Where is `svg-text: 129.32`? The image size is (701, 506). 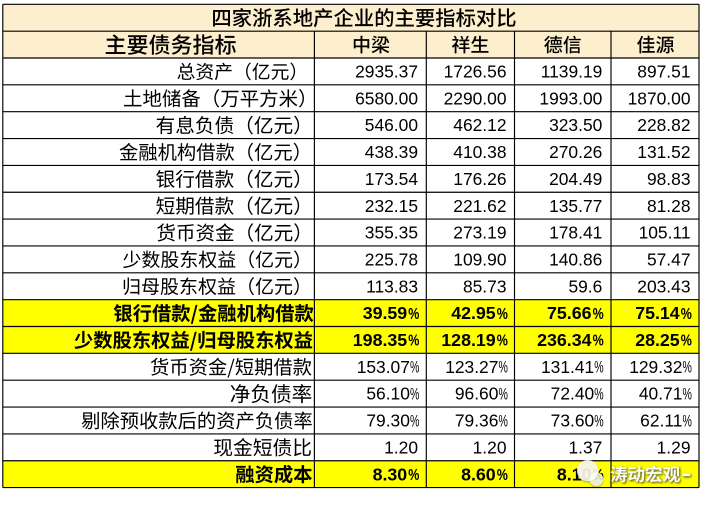 svg-text: 129.32 is located at coordinates (655, 367).